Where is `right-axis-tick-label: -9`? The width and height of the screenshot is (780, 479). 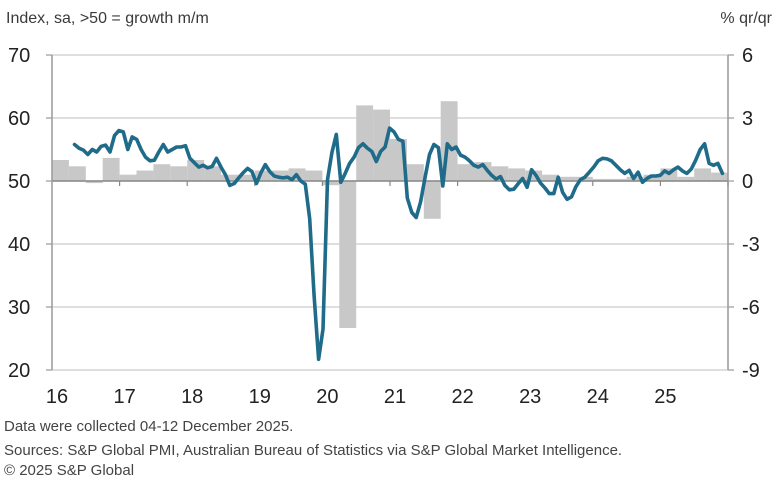 right-axis-tick-label: -9 is located at coordinates (751, 371).